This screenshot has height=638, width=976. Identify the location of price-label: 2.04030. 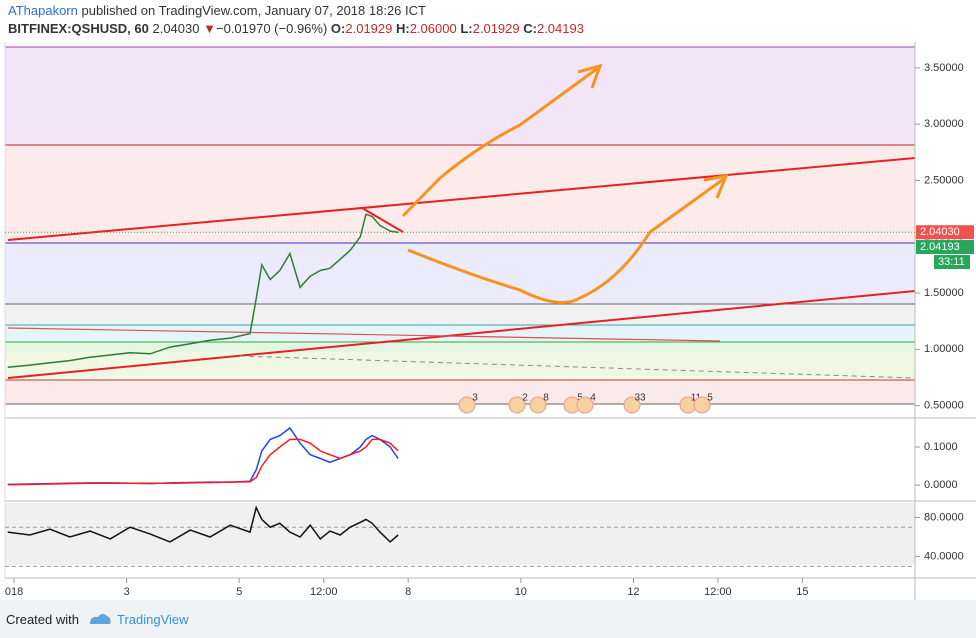
(940, 232).